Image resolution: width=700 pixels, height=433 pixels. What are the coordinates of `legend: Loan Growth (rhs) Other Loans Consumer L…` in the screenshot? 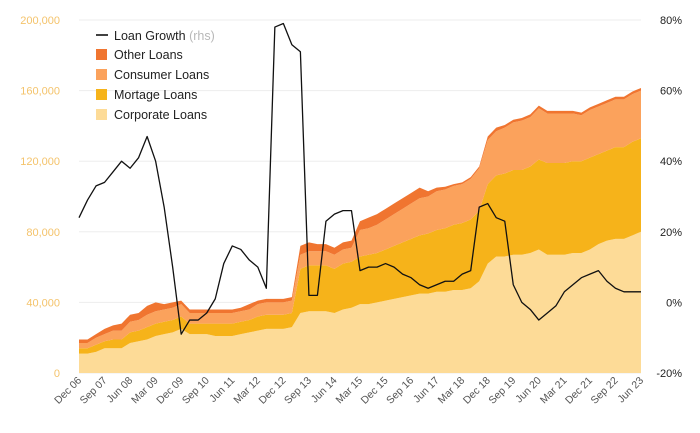 It's located at (155, 75).